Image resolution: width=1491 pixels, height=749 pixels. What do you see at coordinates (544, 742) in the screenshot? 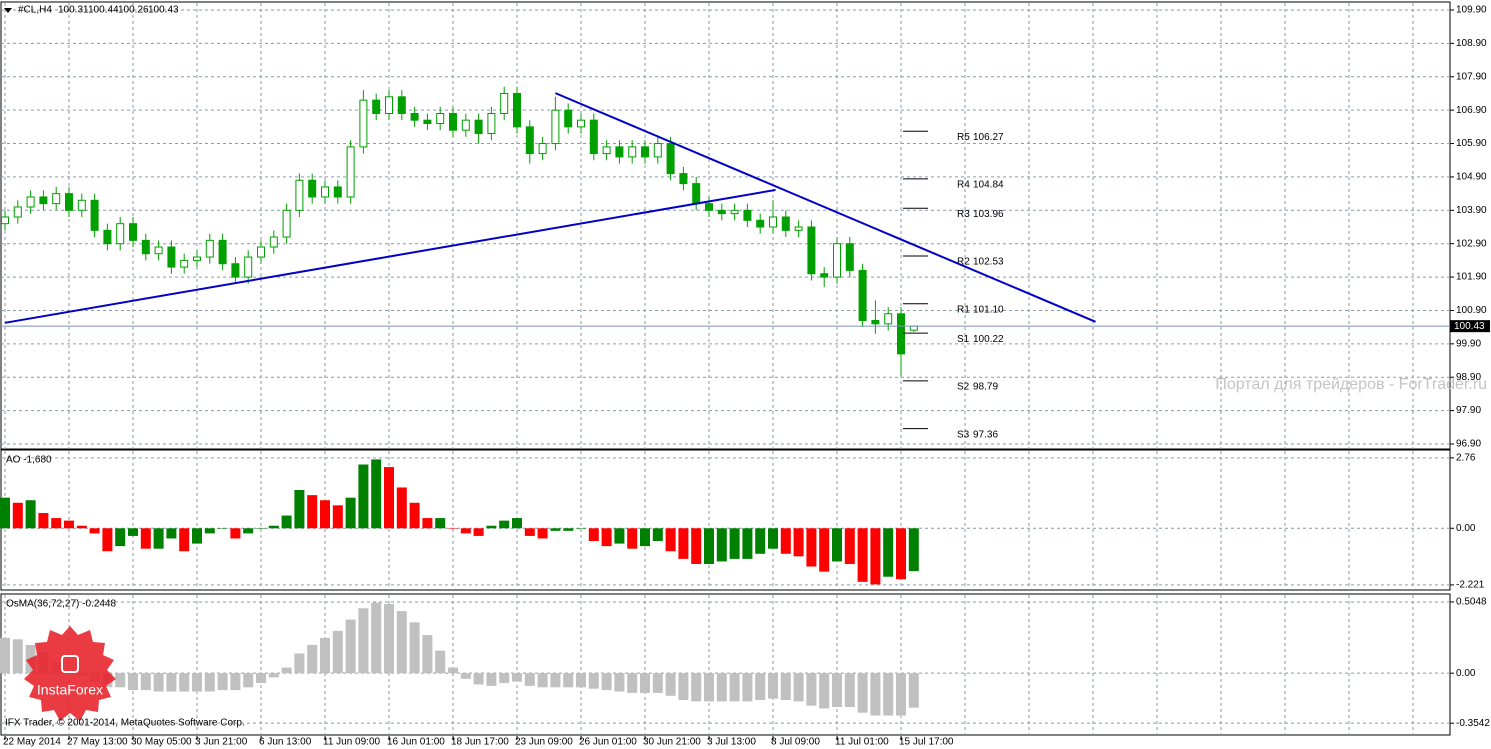
I see `x-tick-label: 23 Jun 09:00` at bounding box center [544, 742].